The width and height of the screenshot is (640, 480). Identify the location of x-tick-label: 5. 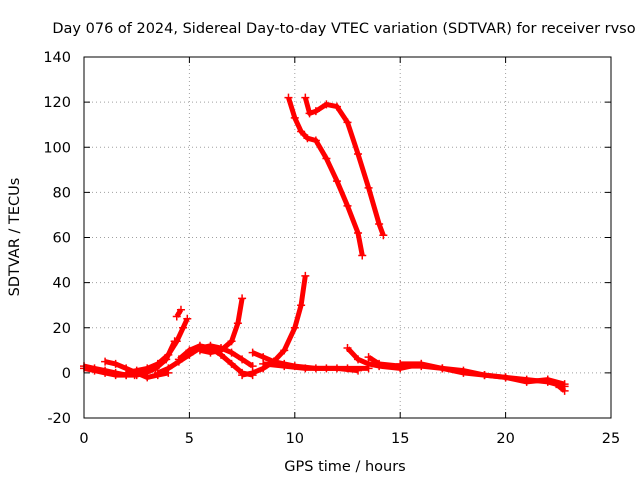
(189, 439).